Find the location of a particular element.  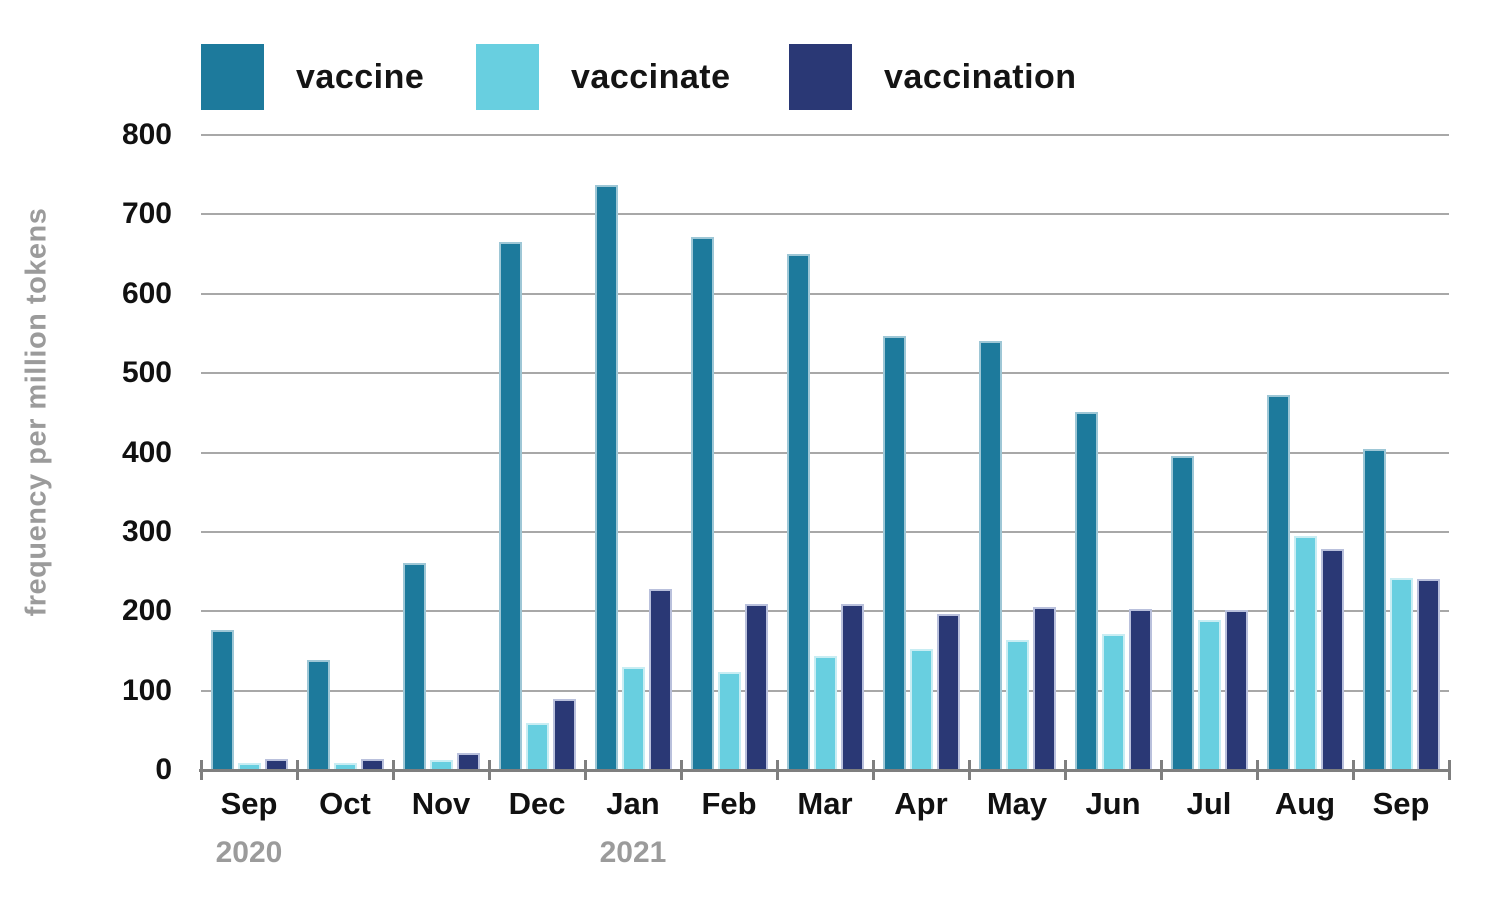

x-axis-label-aug-11: Aug is located at coordinates (1305, 803).